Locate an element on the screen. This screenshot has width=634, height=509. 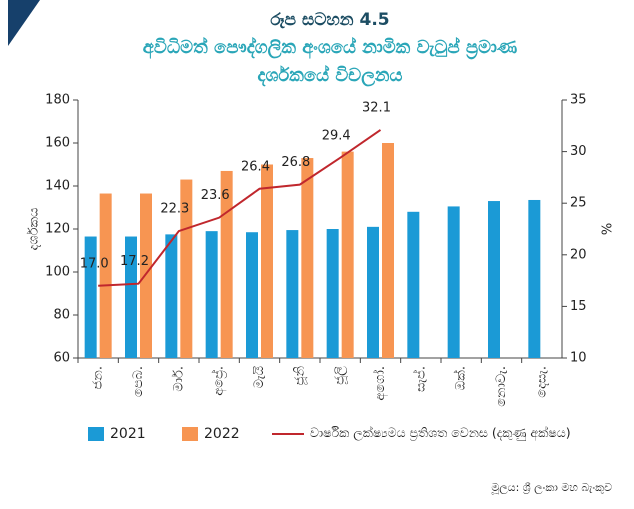
y-tick-label: 180 is located at coordinates (57, 100).